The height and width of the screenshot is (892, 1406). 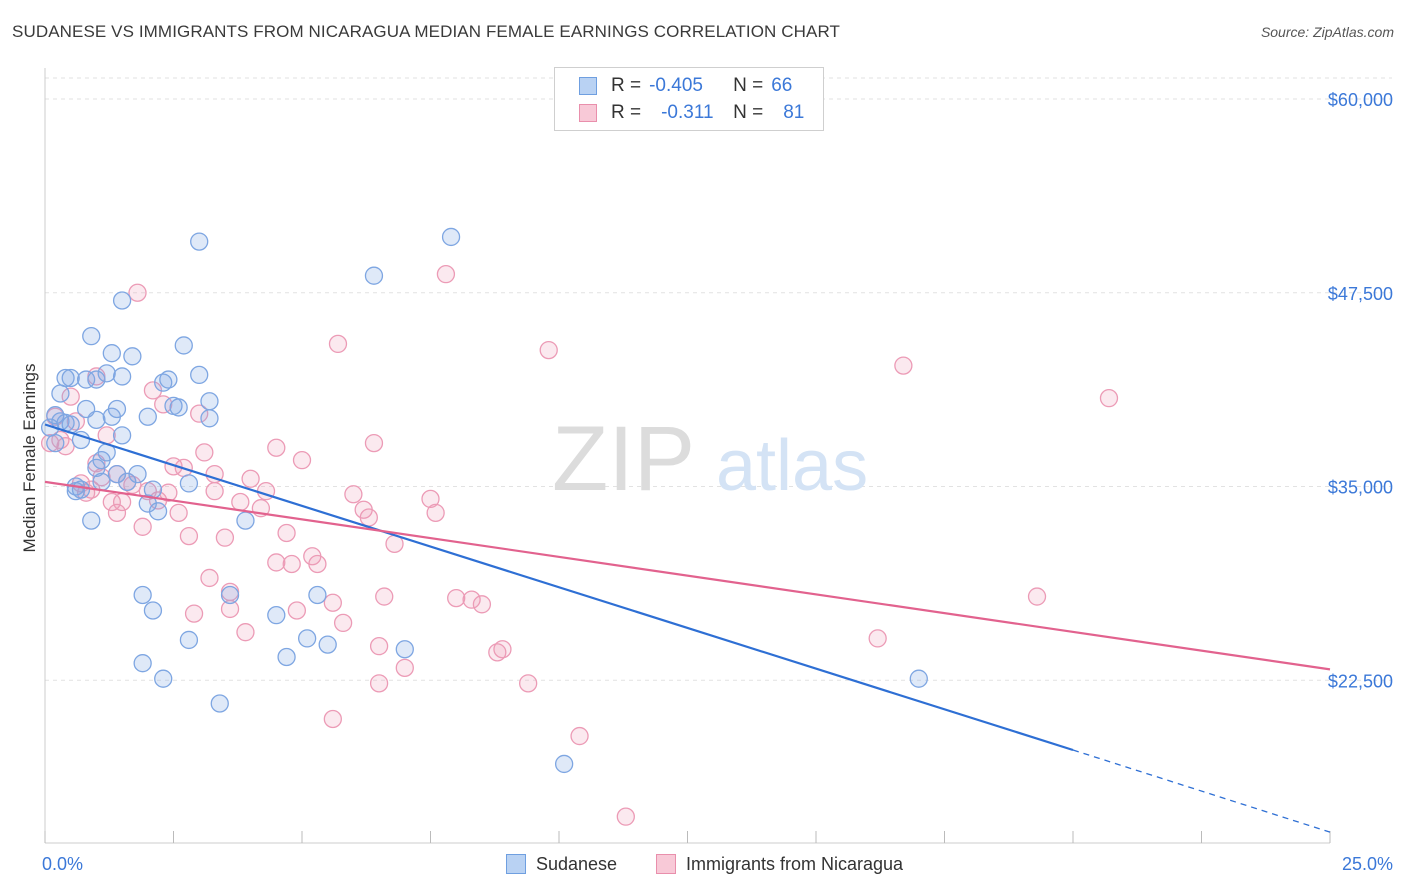 I want to click on r-label: R =, so click(x=626, y=112).